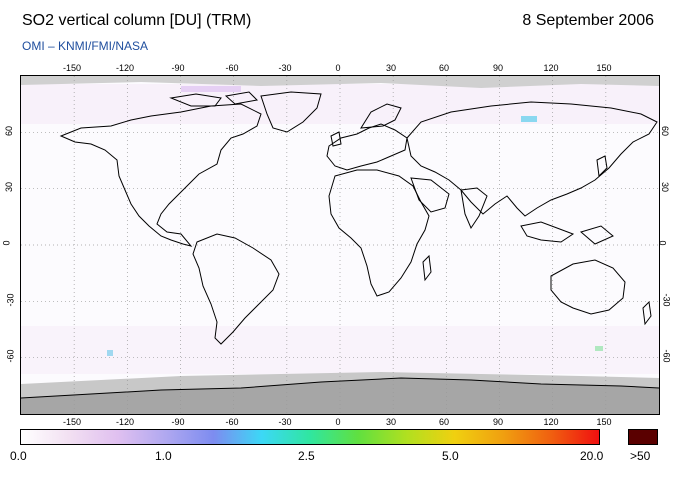  I want to click on colorbar-label: 20.0, so click(592, 456).